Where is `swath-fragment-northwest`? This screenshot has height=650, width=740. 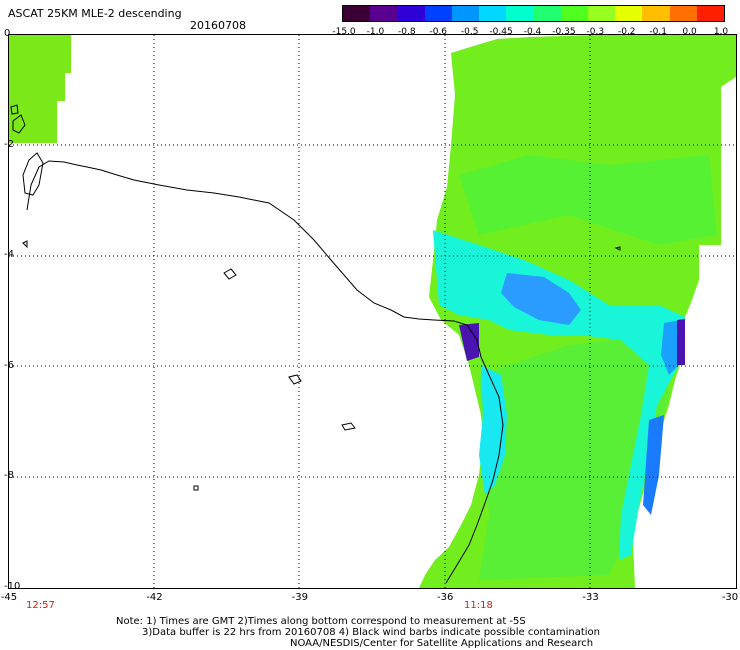
swath-fragment-northwest is located at coordinates (40, 89).